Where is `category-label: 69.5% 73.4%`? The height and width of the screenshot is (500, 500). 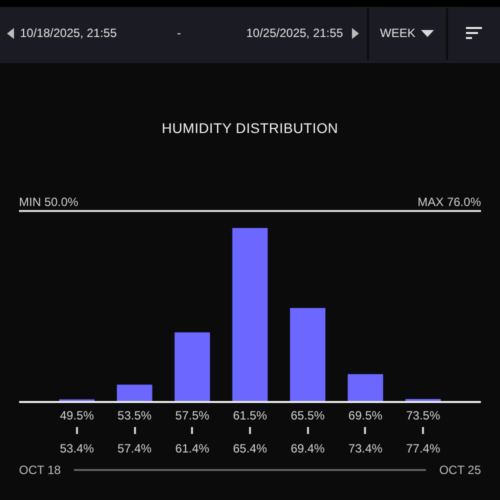
category-label: 69.5% 73.4% is located at coordinates (365, 432).